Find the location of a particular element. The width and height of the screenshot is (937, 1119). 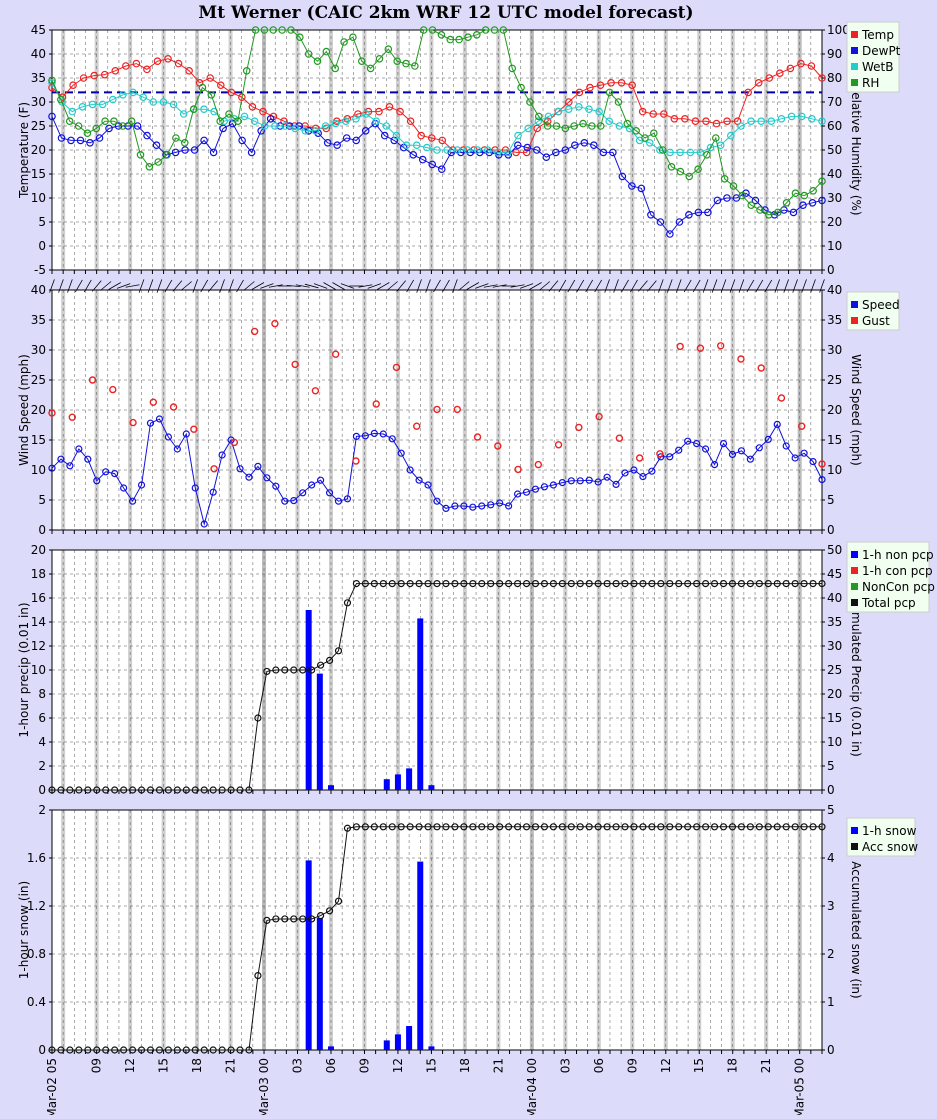

y2-tick-label: 35 is located at coordinates (834, 320).